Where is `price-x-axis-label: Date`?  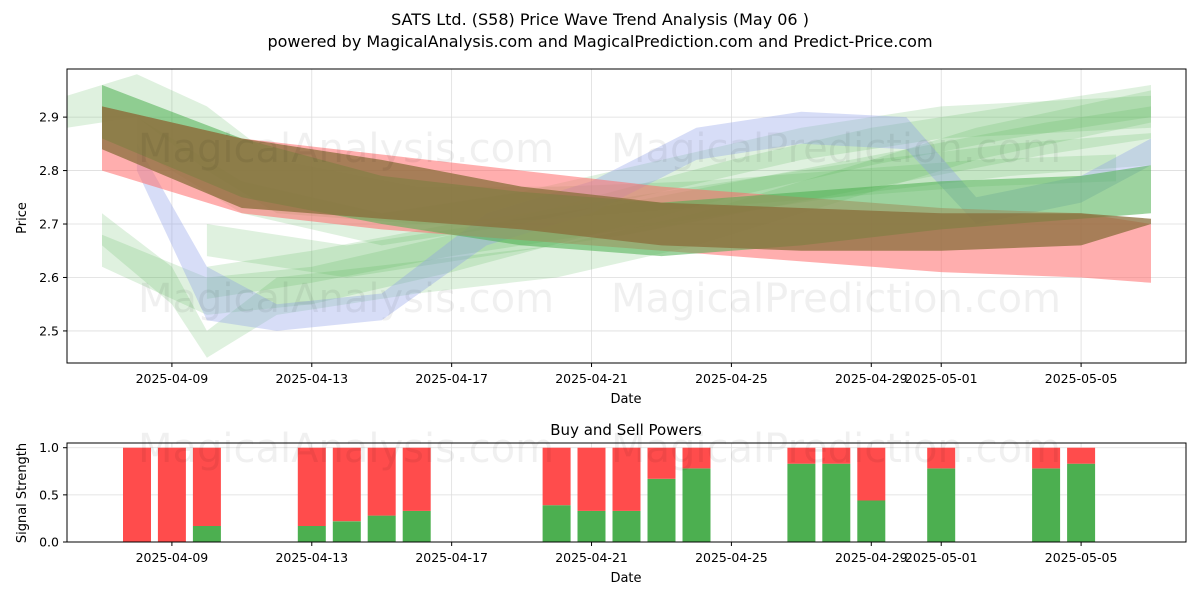 price-x-axis-label: Date is located at coordinates (625, 399).